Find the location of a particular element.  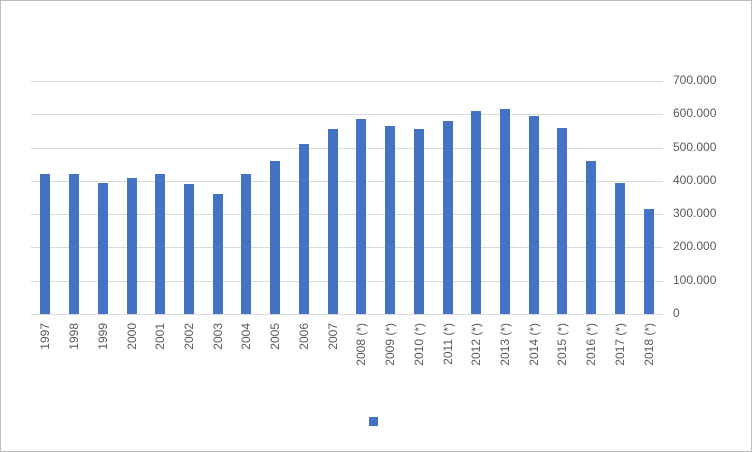

x-axis-tick-label: 1999 is located at coordinates (103, 336).